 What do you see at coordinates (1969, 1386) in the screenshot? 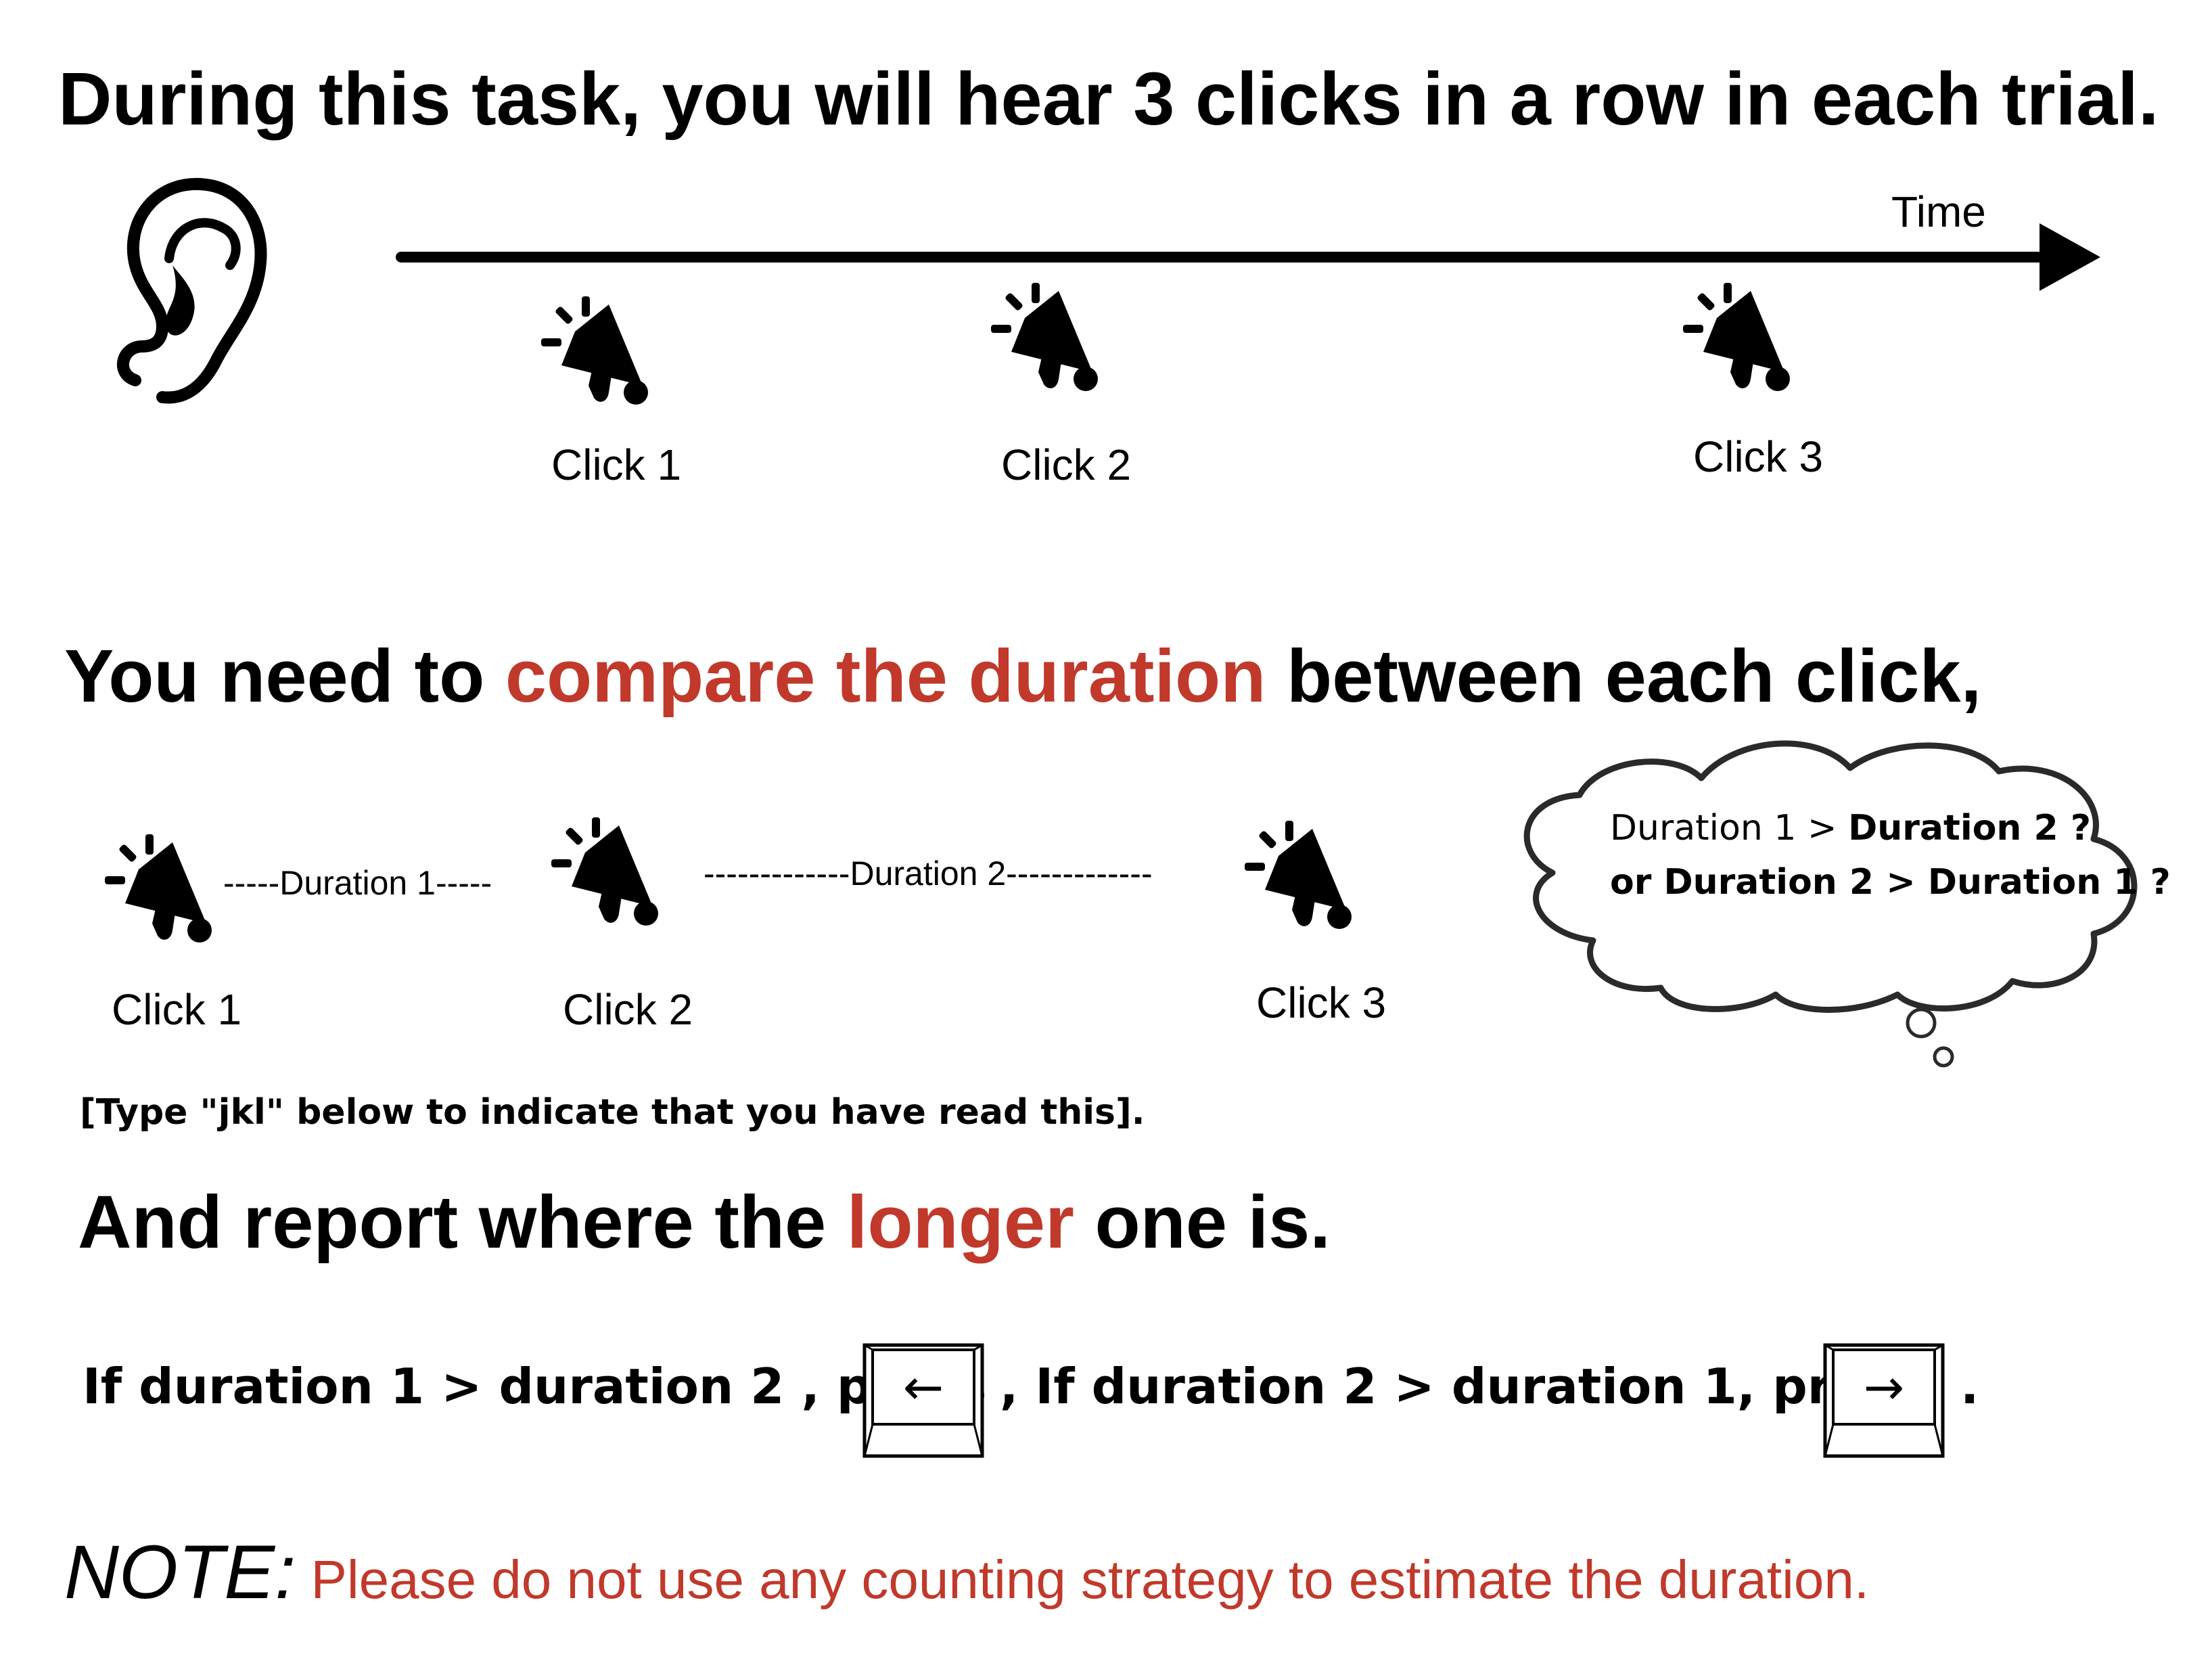
I see `instruction-end: .` at bounding box center [1969, 1386].